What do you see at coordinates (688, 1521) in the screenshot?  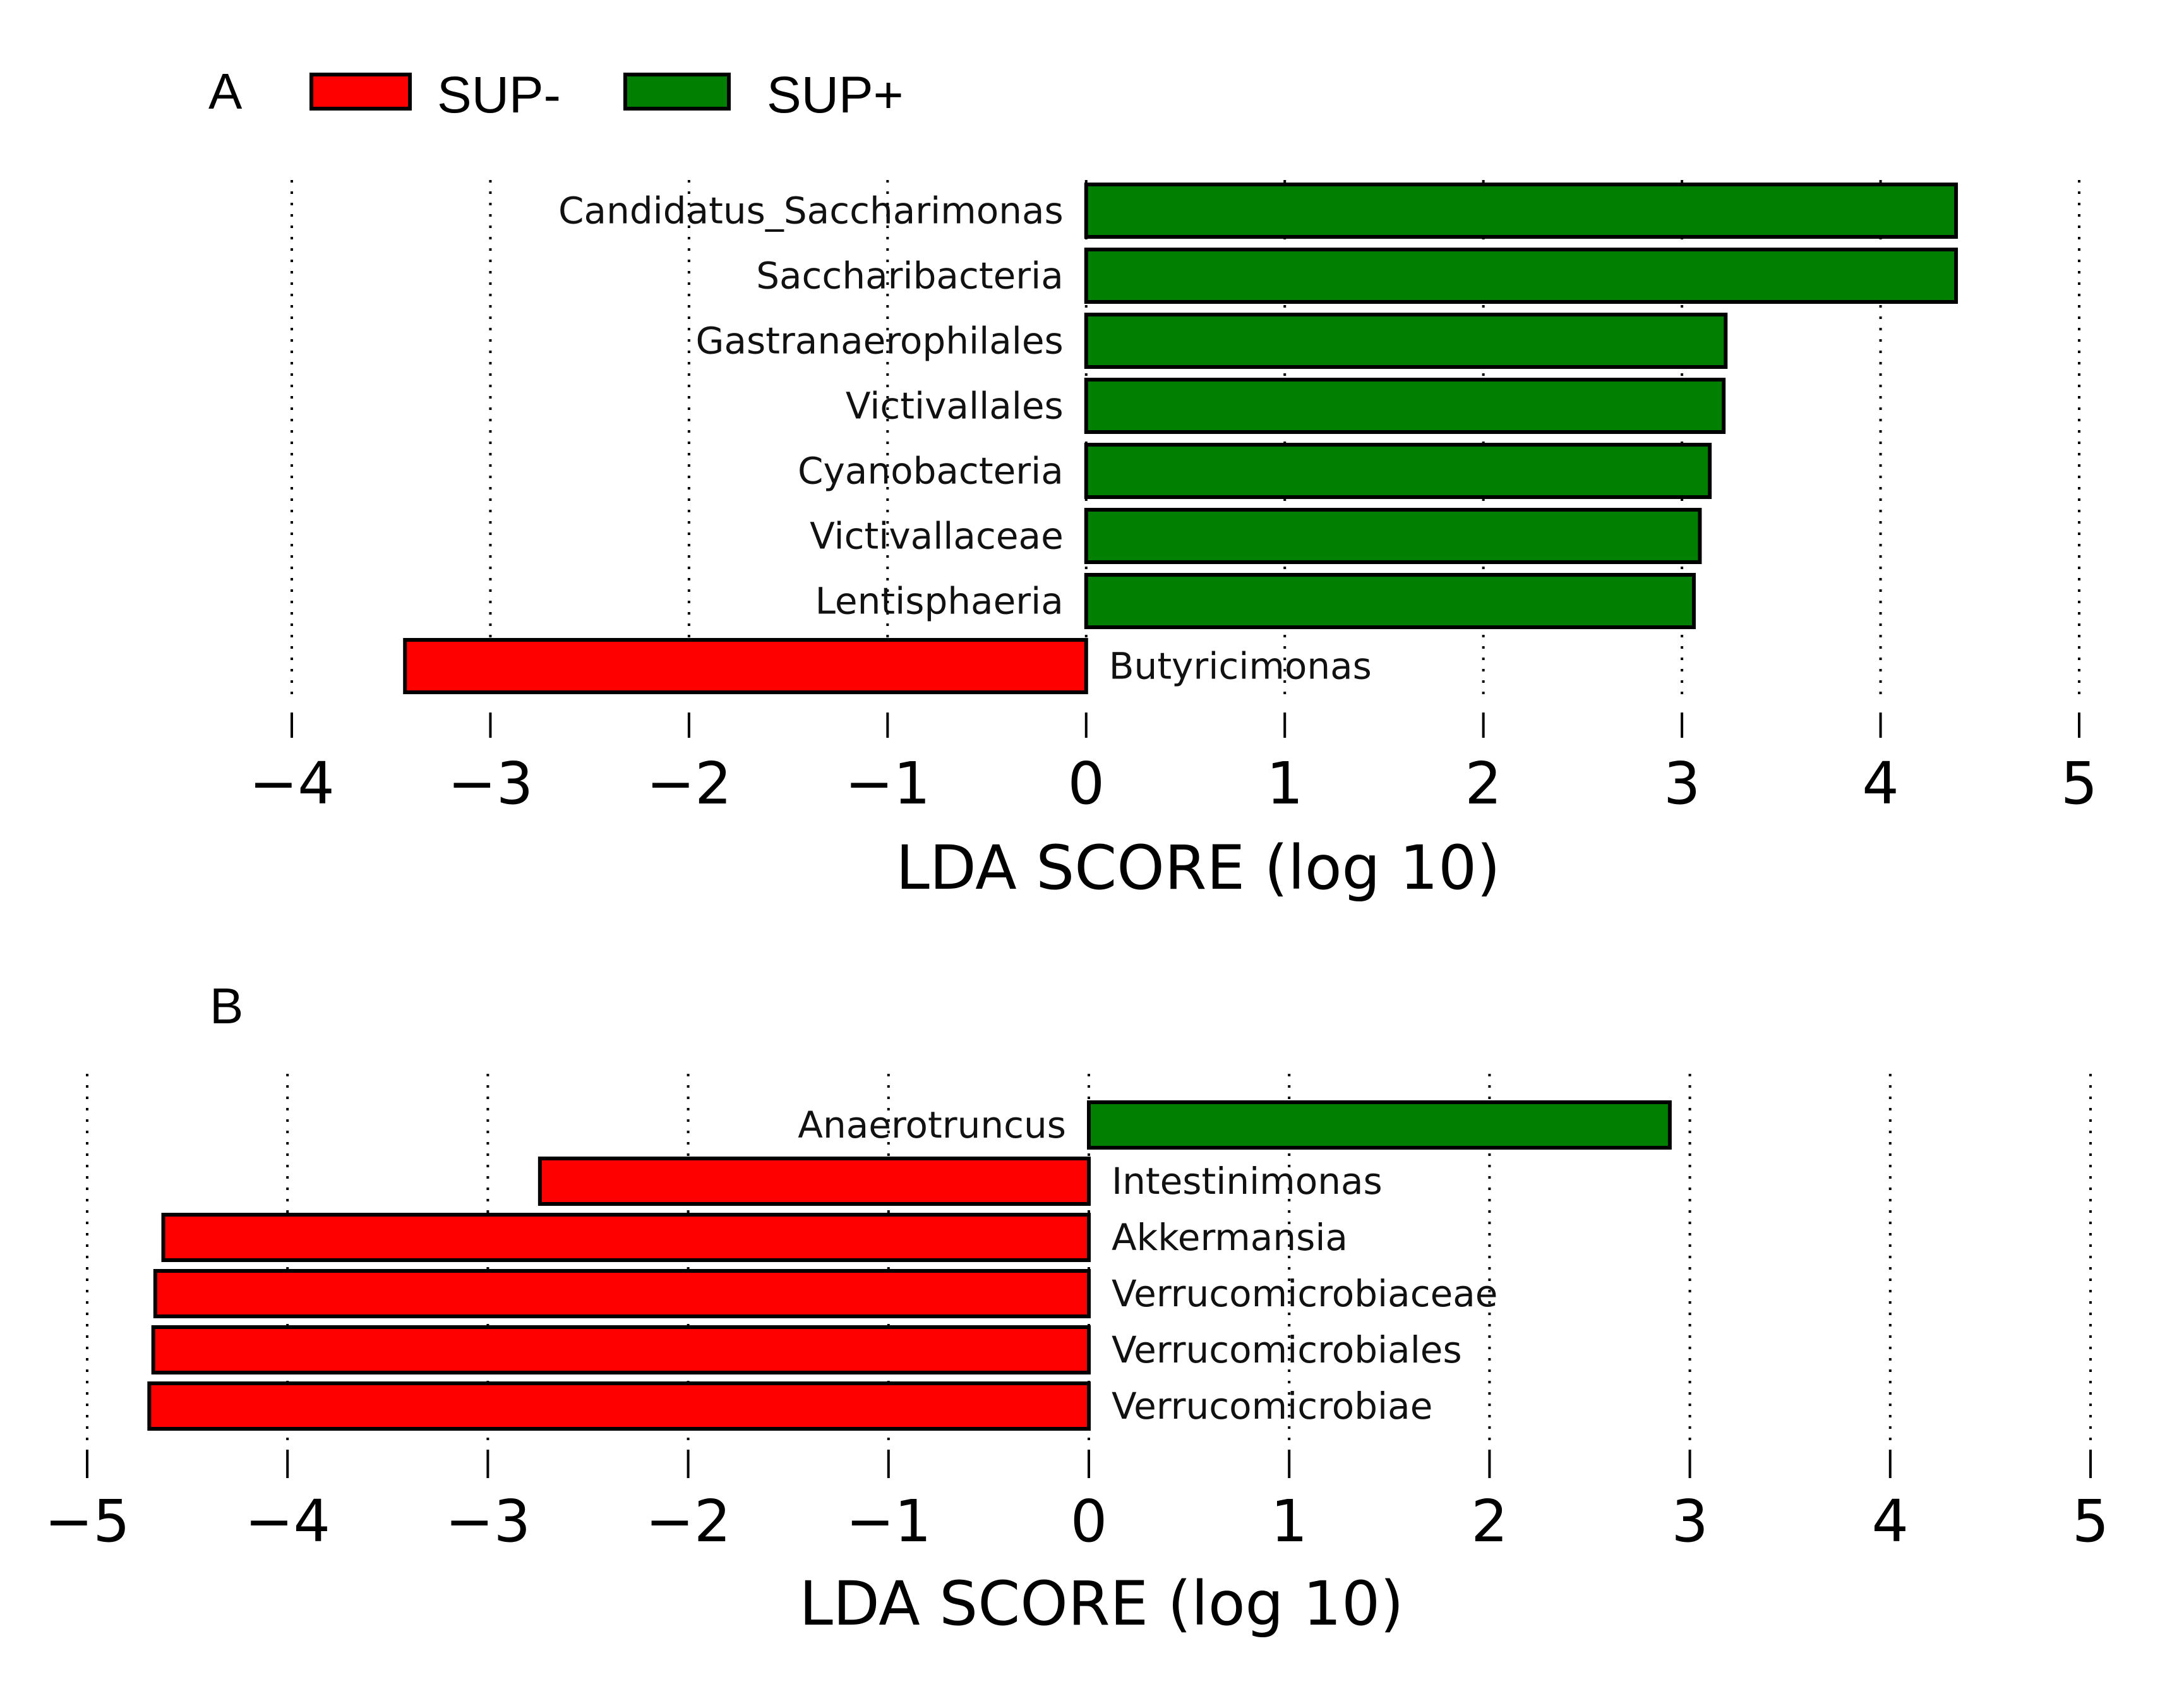 I see `x-tick-label-b-3: −2` at bounding box center [688, 1521].